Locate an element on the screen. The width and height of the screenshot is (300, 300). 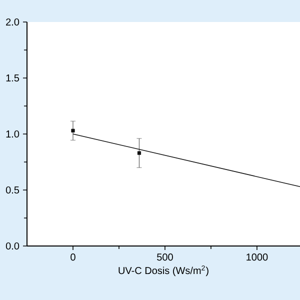
y-tick-label: 0.0 is located at coordinates (13, 246).